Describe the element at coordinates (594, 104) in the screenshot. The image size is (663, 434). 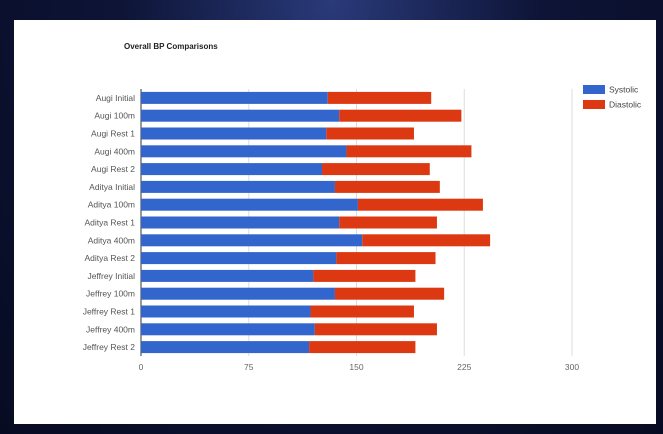
I see `diastolic-legend-swatch` at that location.